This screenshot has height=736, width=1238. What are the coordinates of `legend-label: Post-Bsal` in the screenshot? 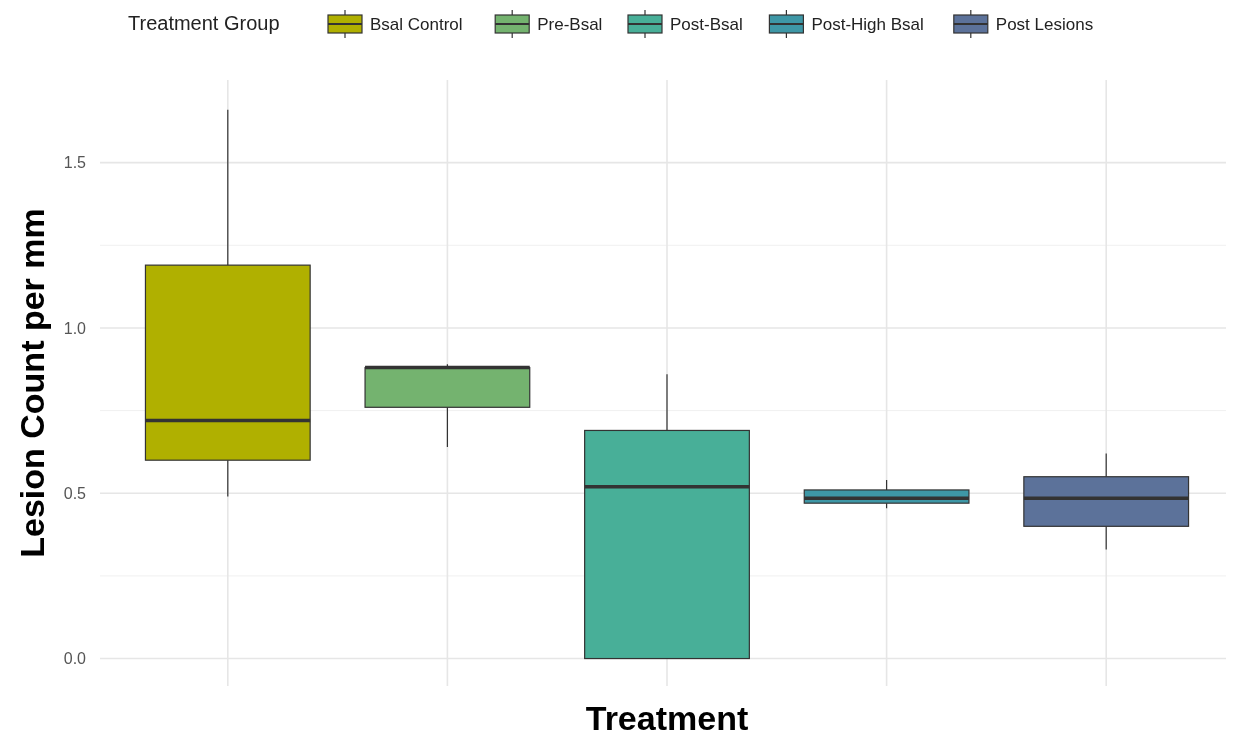 It's located at (706, 24).